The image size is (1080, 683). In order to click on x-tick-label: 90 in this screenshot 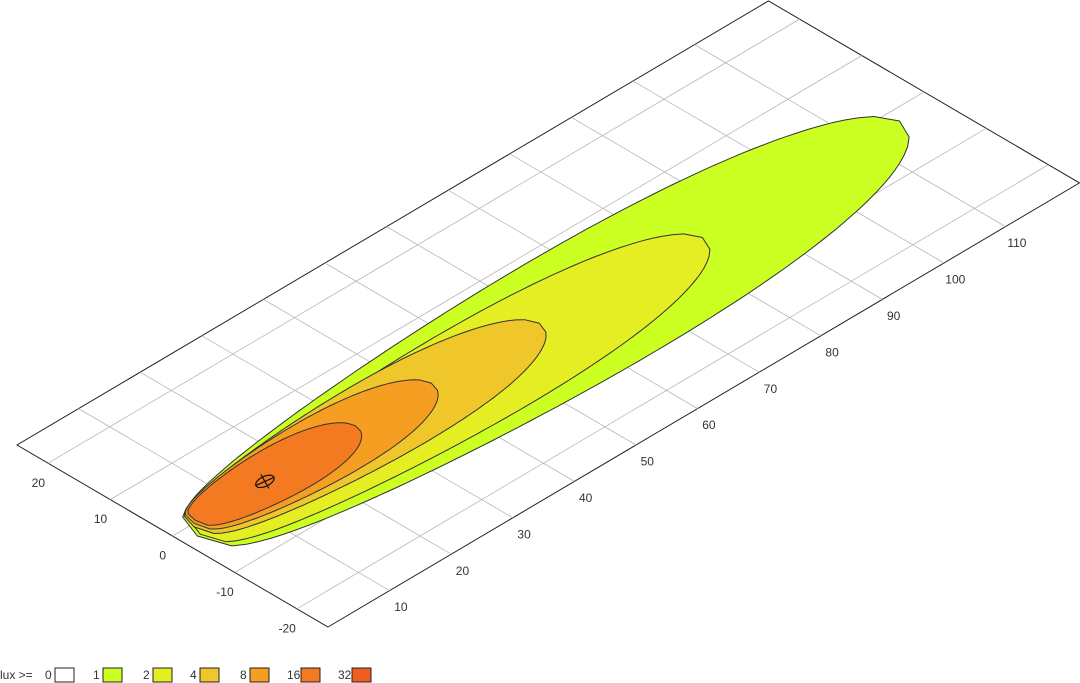, I will do `click(894, 316)`.